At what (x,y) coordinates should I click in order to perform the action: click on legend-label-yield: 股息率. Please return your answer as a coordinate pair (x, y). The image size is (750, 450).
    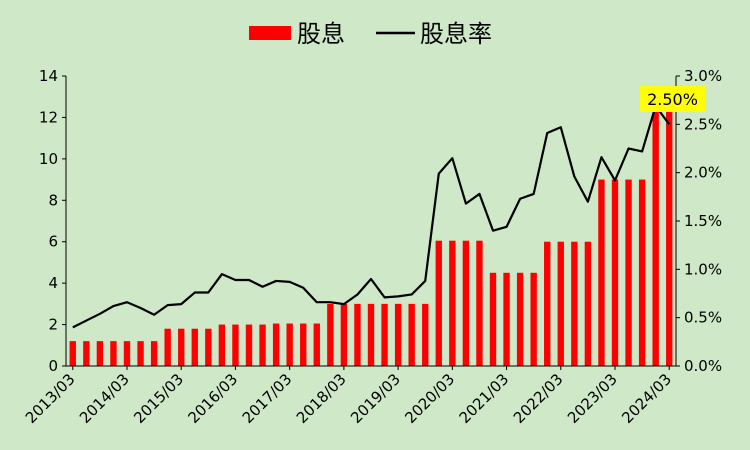
    Looking at the image, I should click on (456, 34).